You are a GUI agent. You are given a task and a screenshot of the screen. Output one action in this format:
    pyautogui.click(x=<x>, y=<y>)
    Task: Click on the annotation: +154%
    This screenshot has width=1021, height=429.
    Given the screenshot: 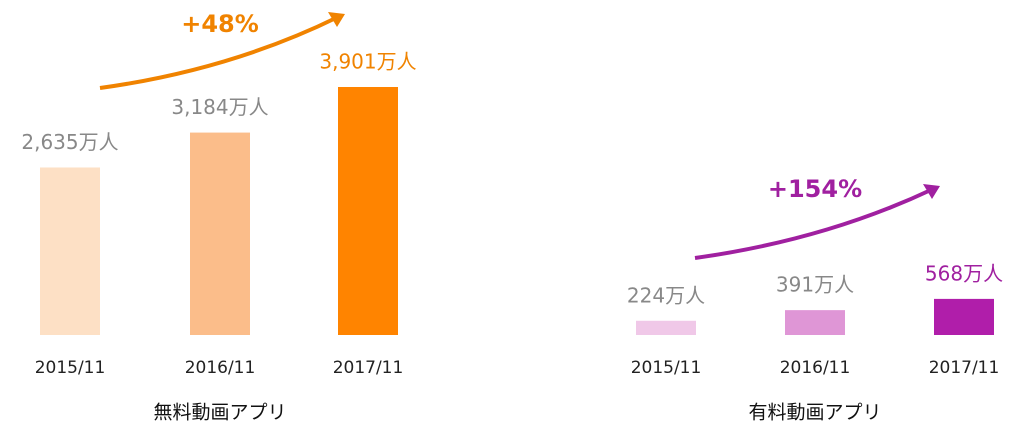 What is the action you would take?
    pyautogui.click(x=815, y=189)
    